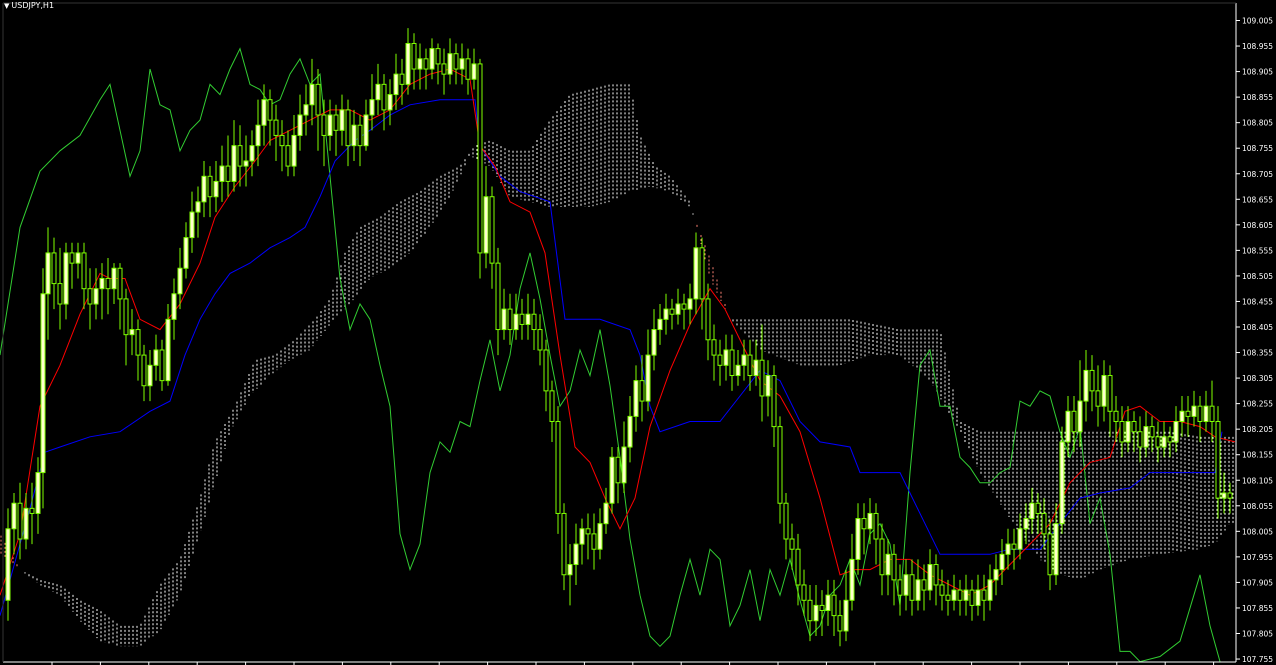 Image resolution: width=1276 pixels, height=665 pixels. Describe the element at coordinates (29, 6) in the screenshot. I see `symbol-label: ▼ USDJPY,H1` at that location.